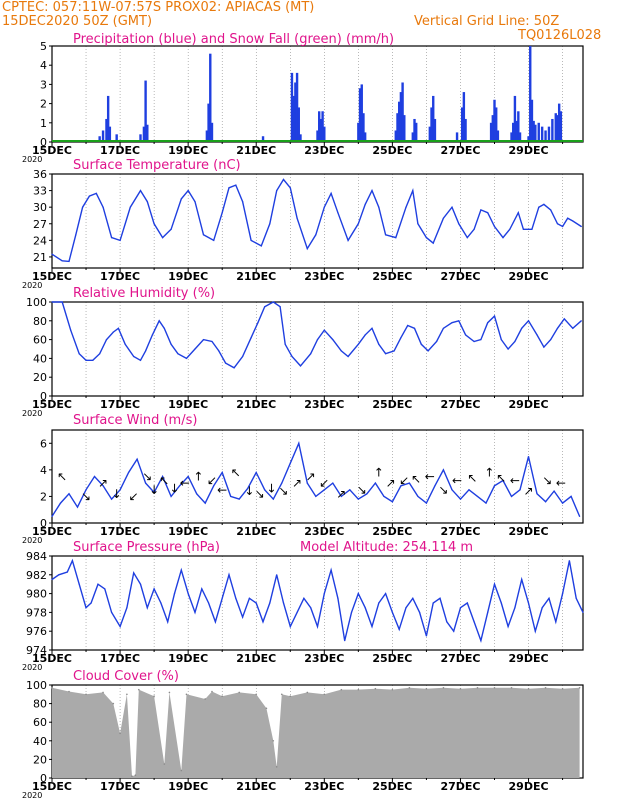  Describe the element at coordinates (36, 556) in the screenshot. I see `y-tick-label: 984` at that location.